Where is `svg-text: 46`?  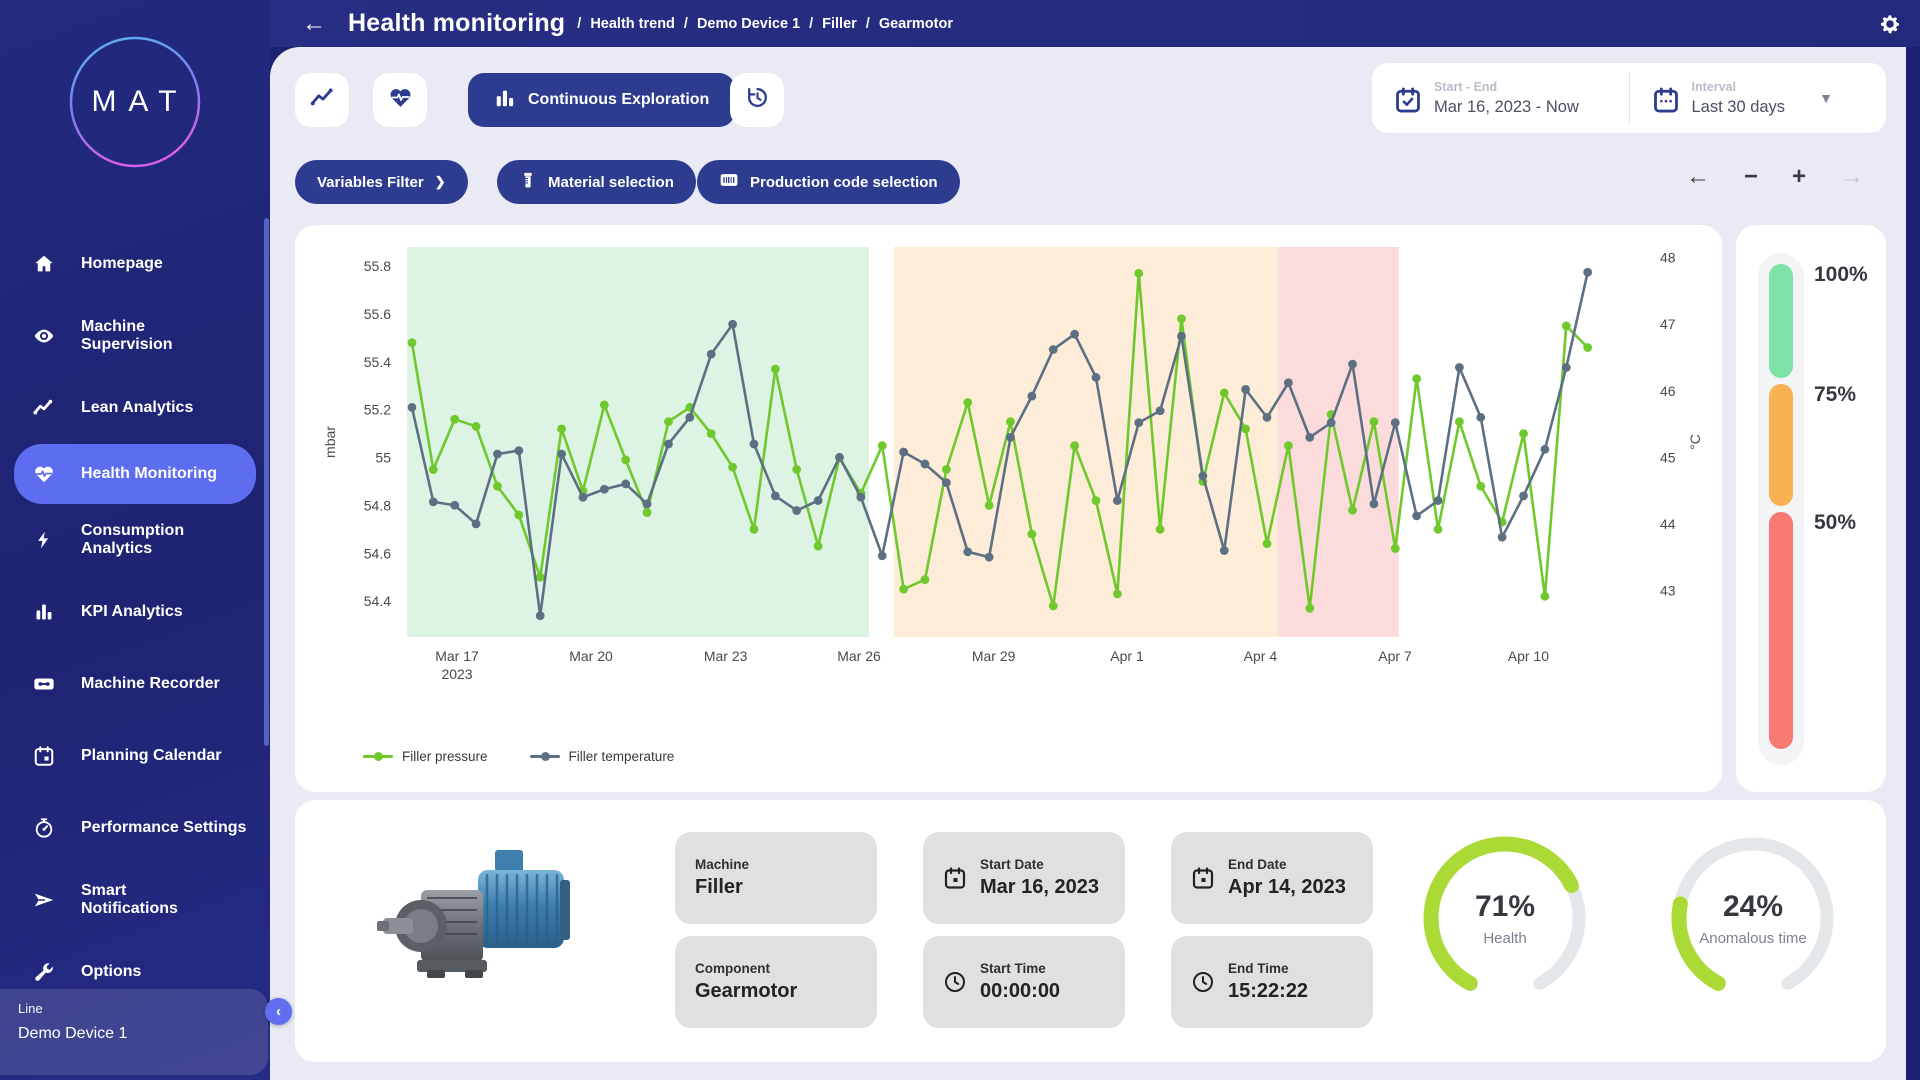
svg-text: 46 is located at coordinates (1668, 391).